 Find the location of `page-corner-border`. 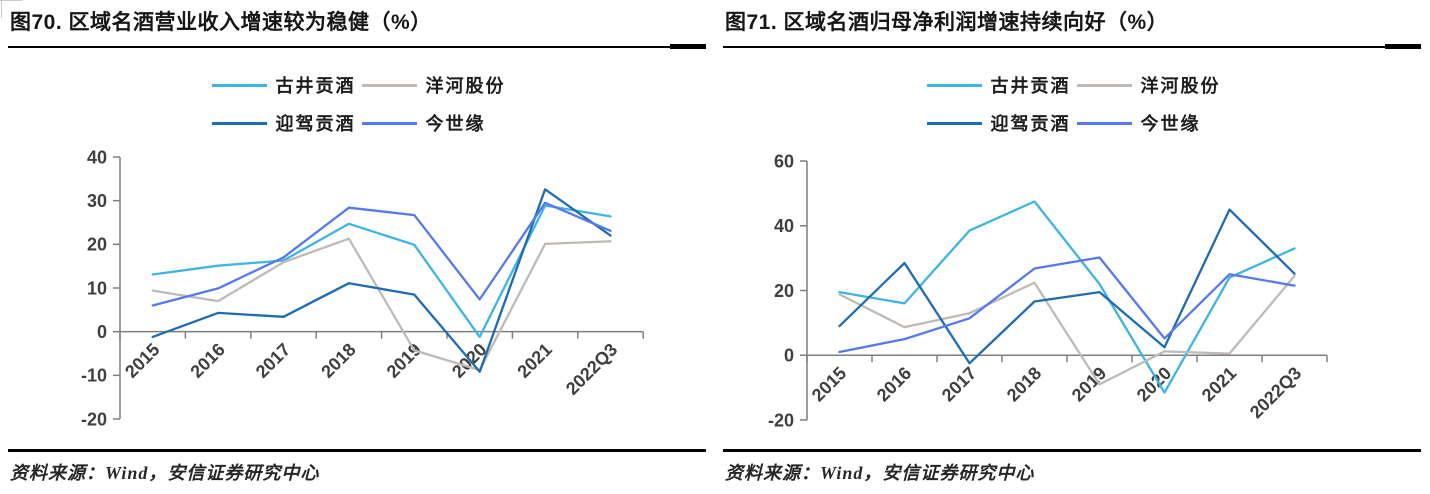

page-corner-border is located at coordinates (11, 0).